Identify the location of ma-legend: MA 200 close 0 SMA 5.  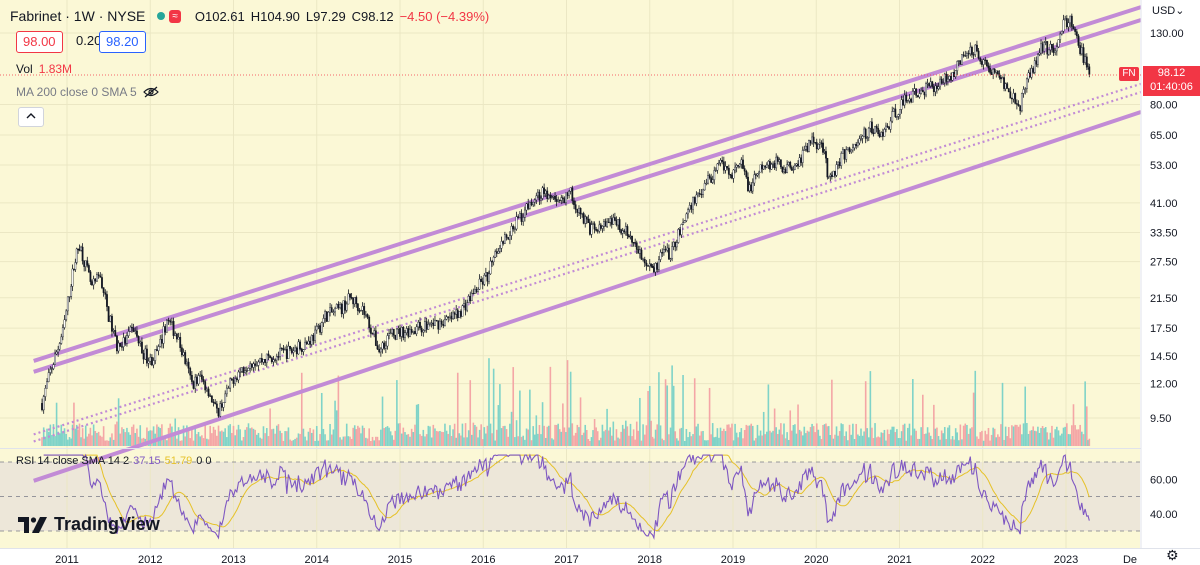
(87, 92).